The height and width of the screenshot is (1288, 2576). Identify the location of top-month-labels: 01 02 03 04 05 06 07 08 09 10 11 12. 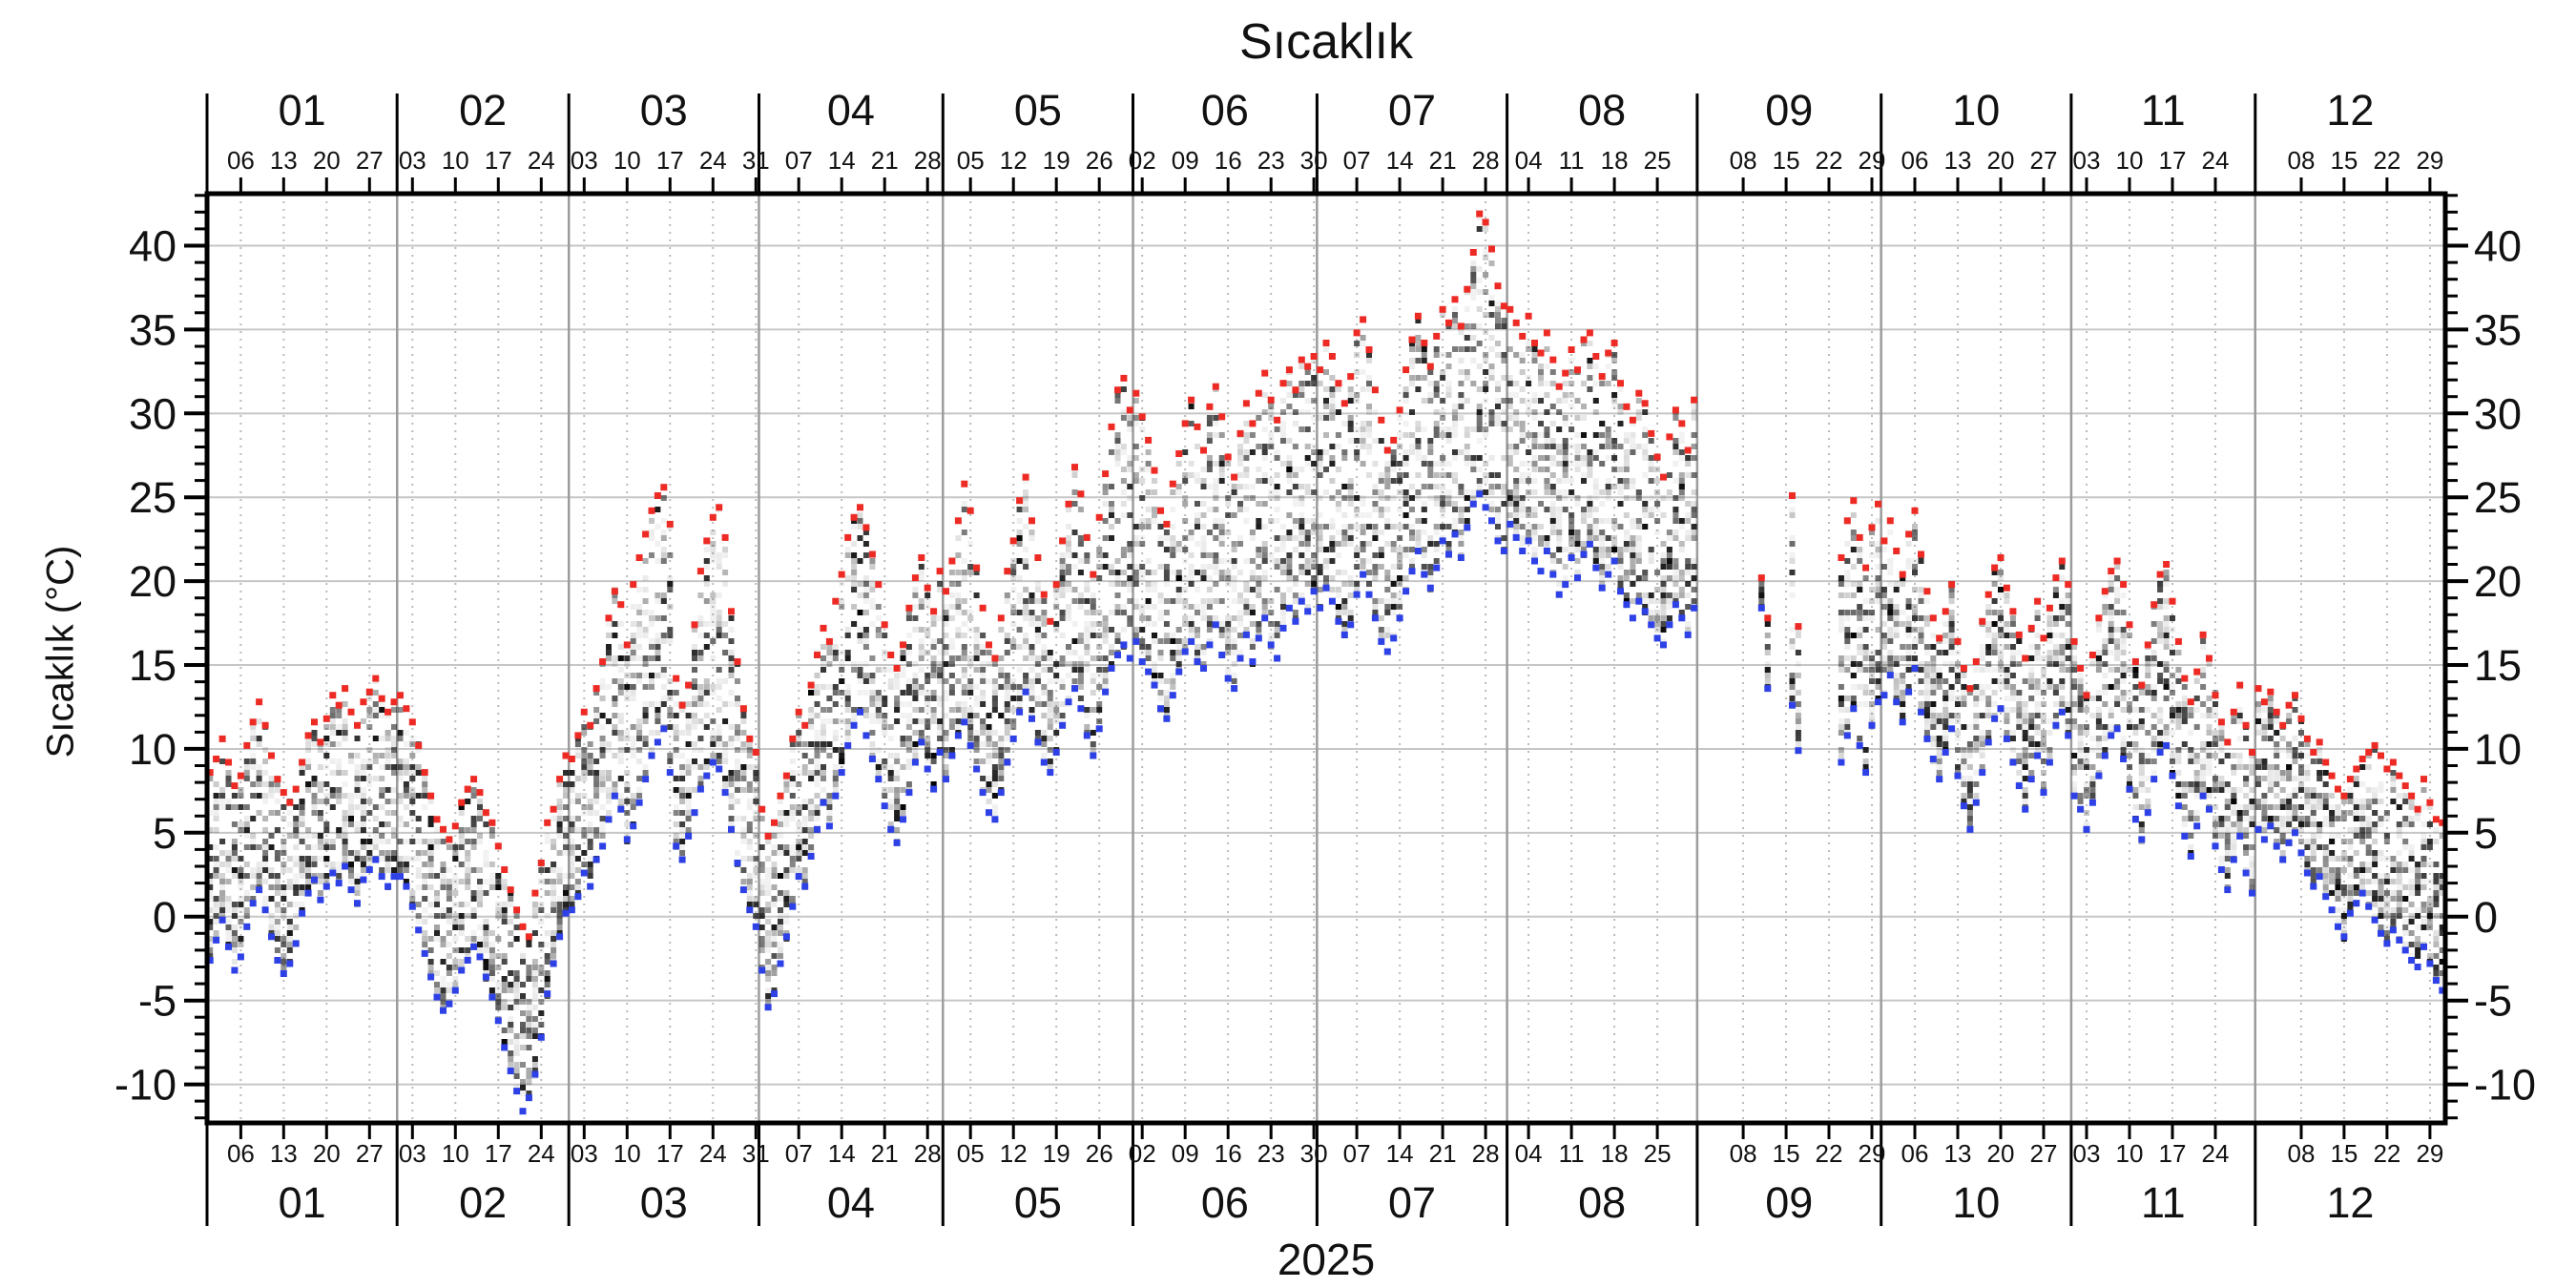
(1327, 110).